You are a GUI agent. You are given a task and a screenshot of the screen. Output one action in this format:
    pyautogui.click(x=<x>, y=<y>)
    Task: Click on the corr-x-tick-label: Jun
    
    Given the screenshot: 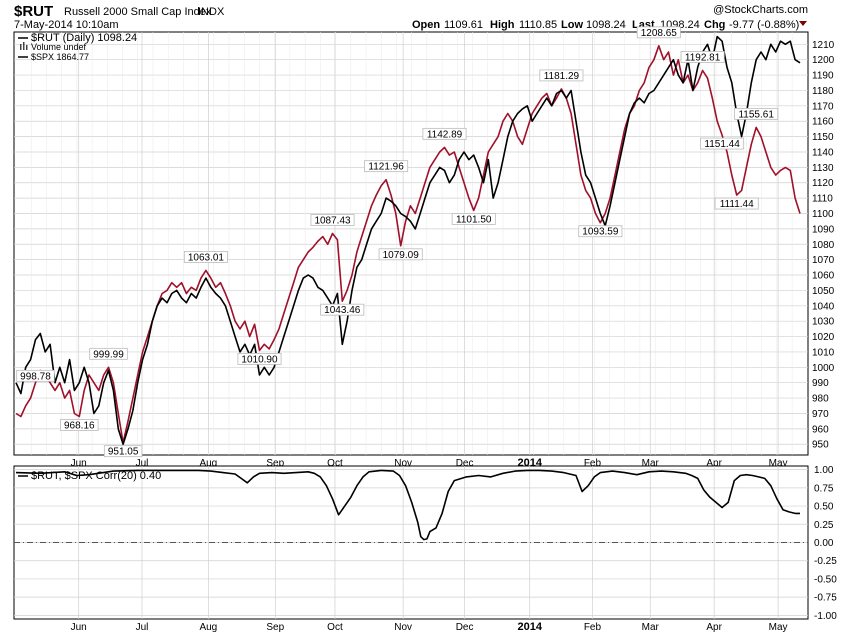 What is the action you would take?
    pyautogui.click(x=79, y=627)
    